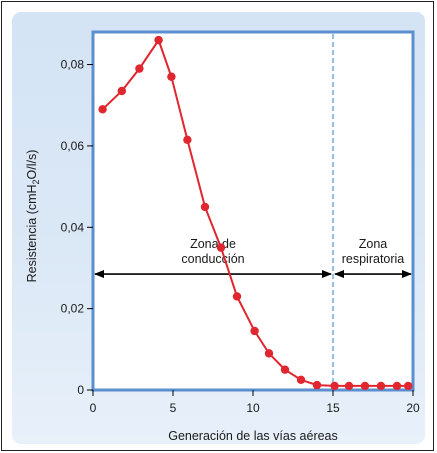 This screenshot has width=437, height=453. Describe the element at coordinates (80, 390) in the screenshot. I see `y-tick-label: 0` at that location.